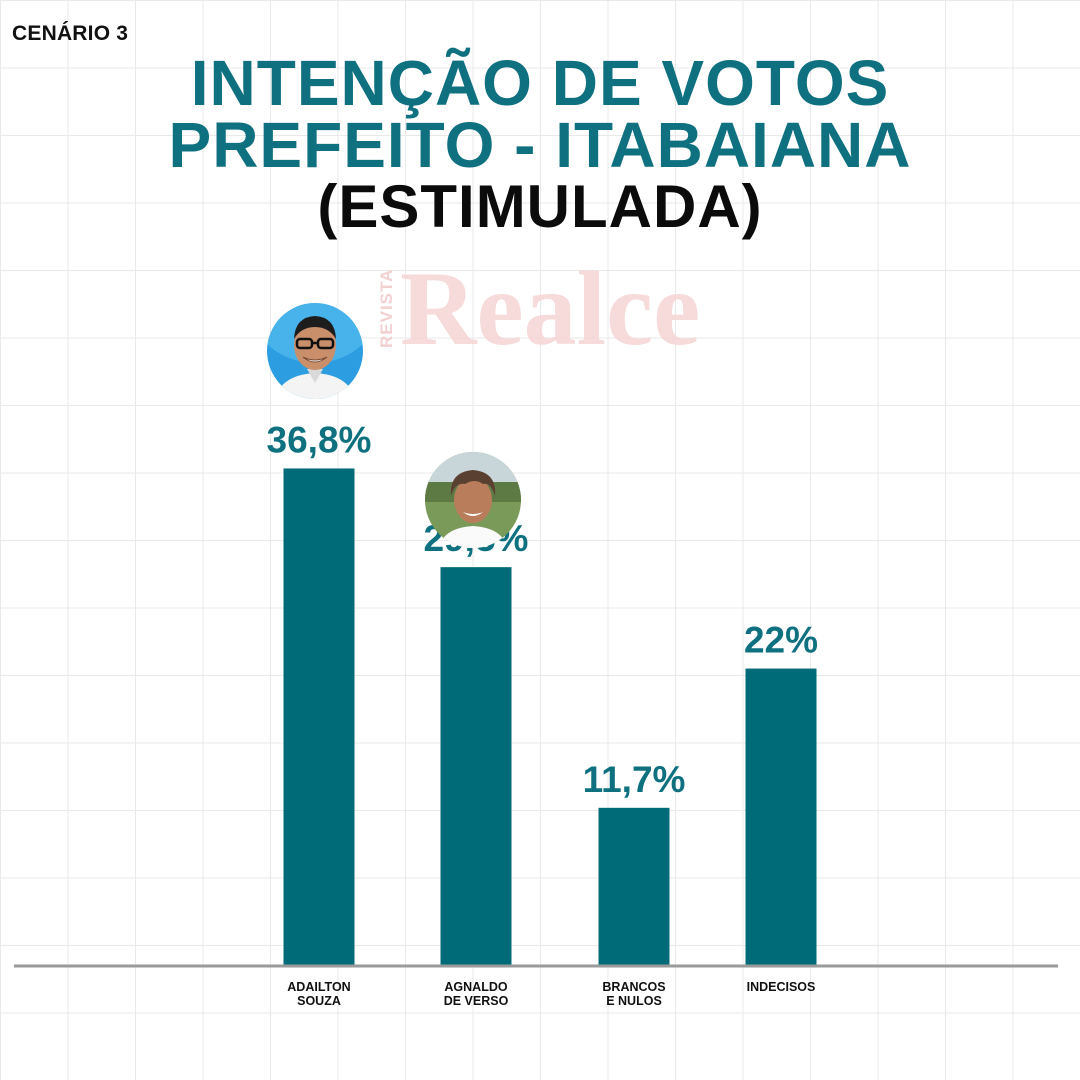  I want to click on category-label-3-0: INDECISOS, so click(781, 987).